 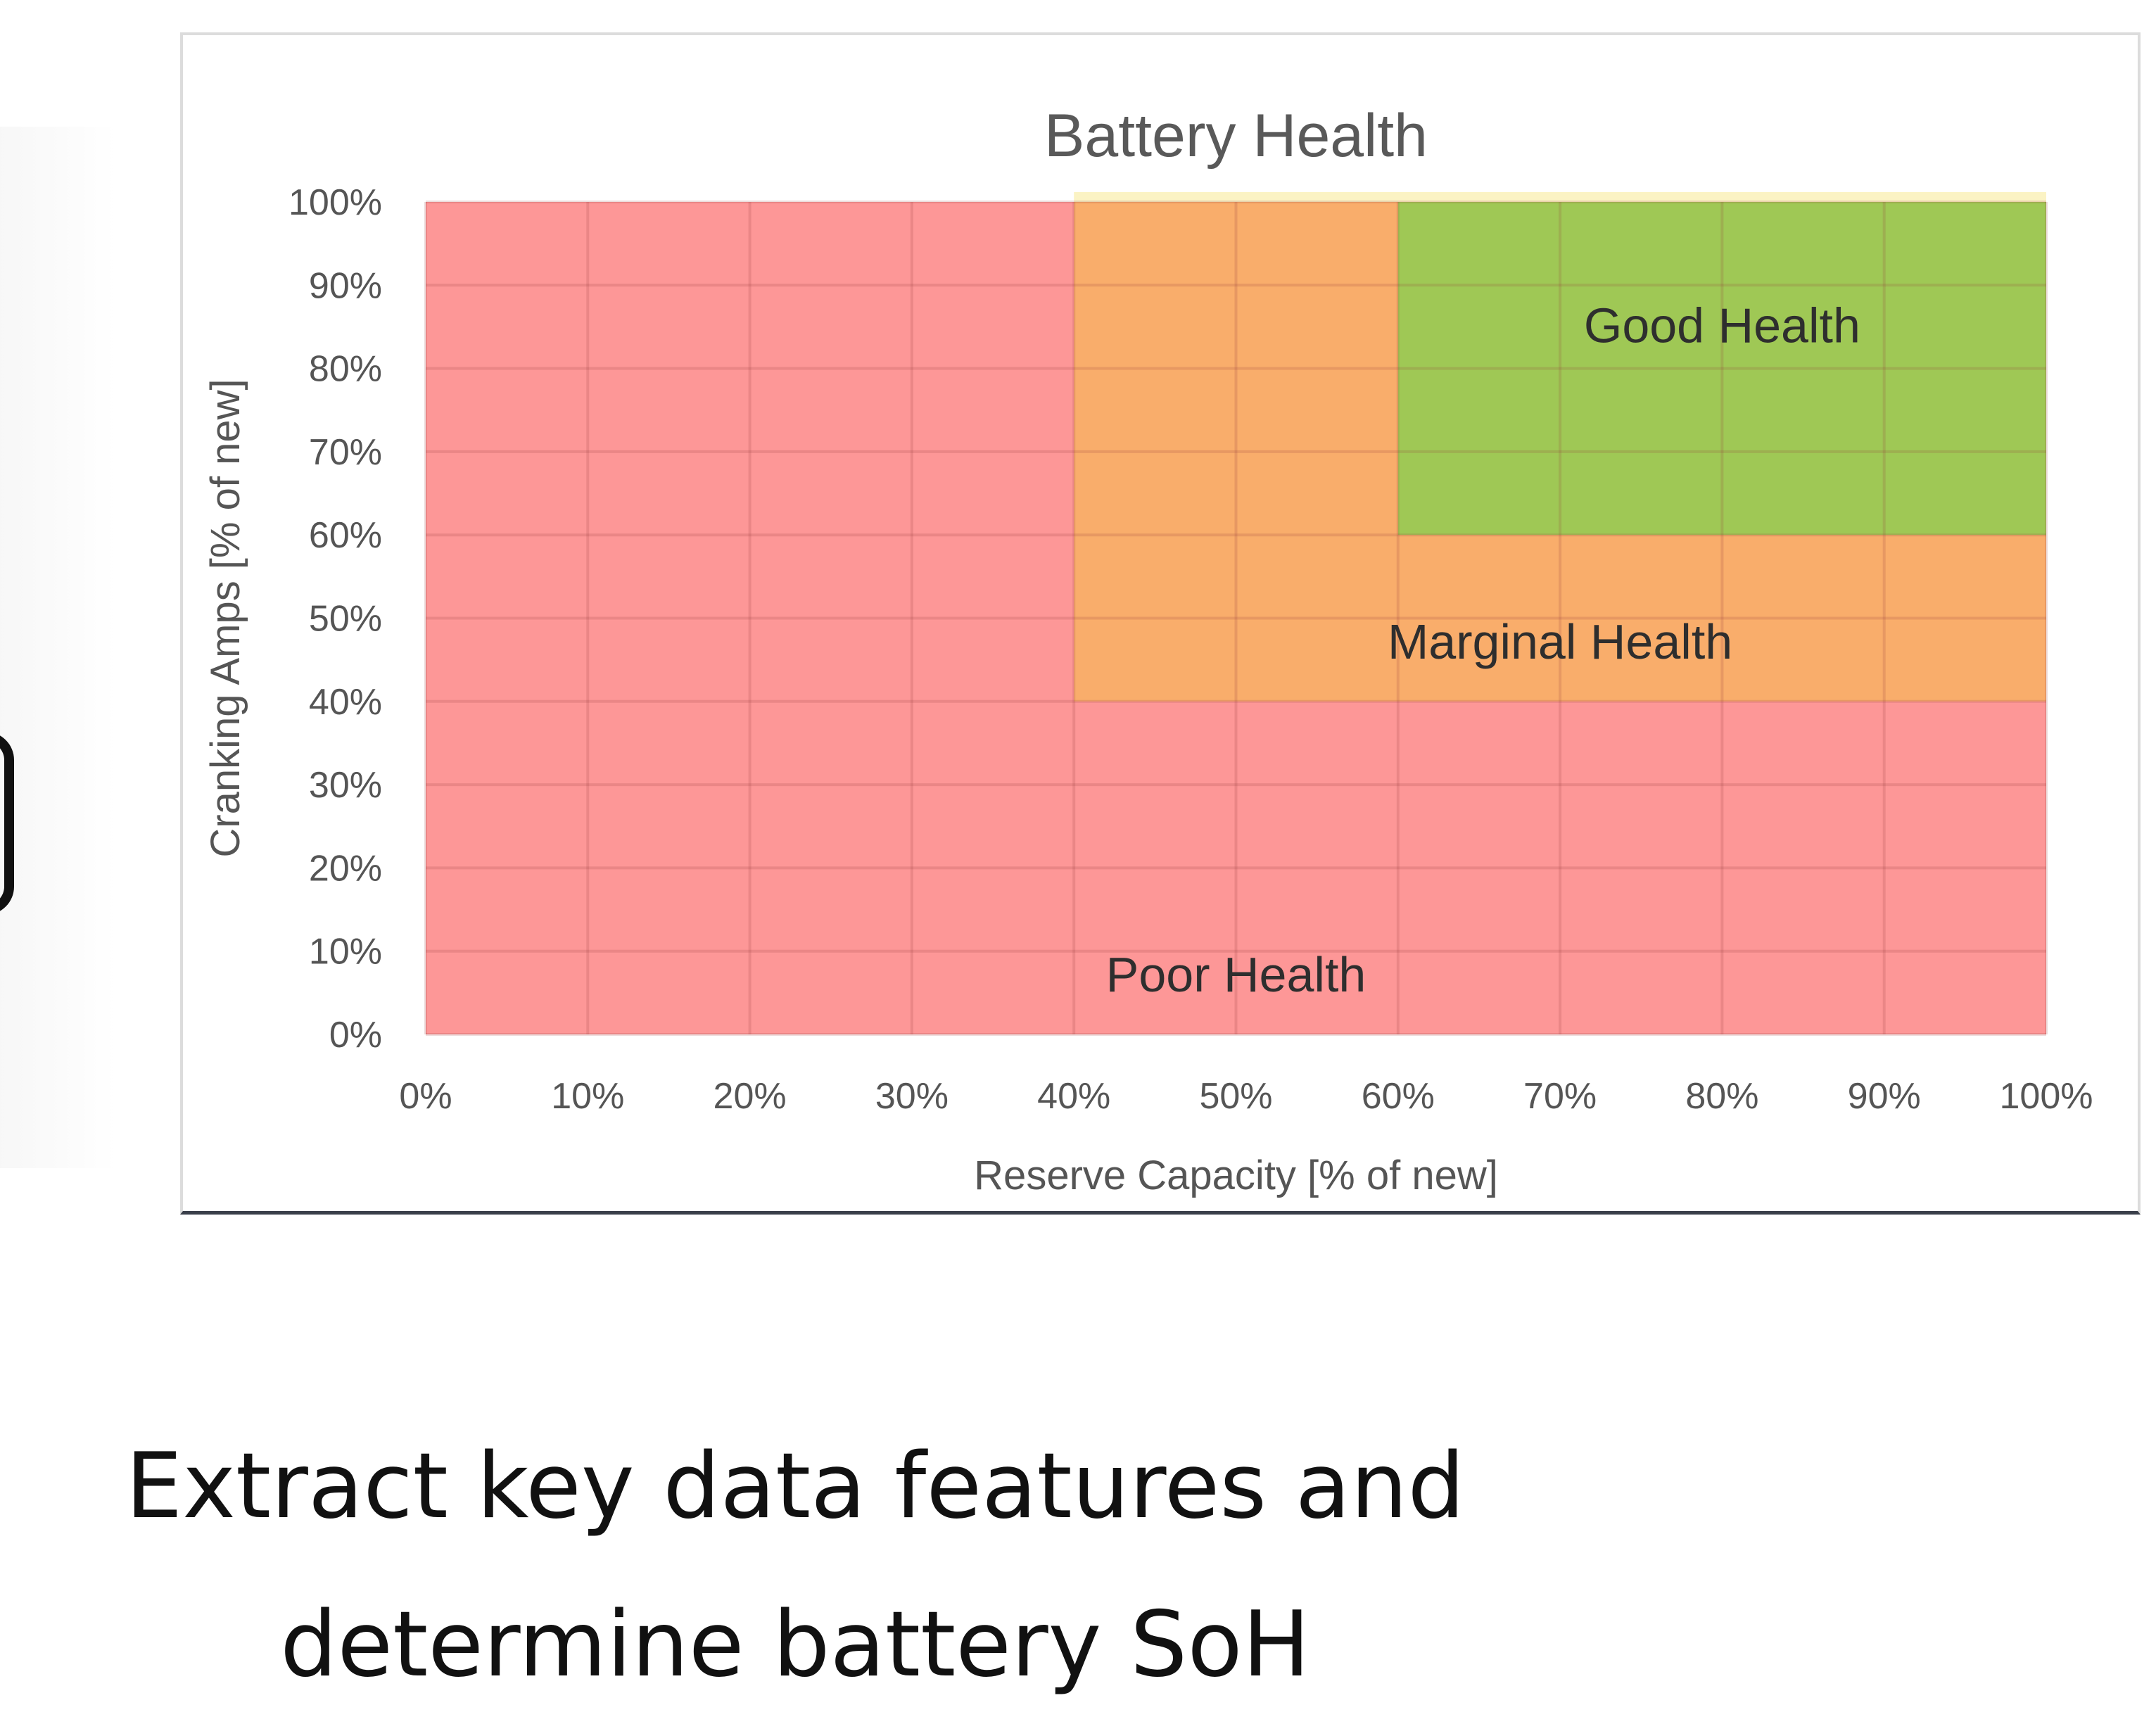 I want to click on x-tick-label: 70%, so click(x=1560, y=1097).